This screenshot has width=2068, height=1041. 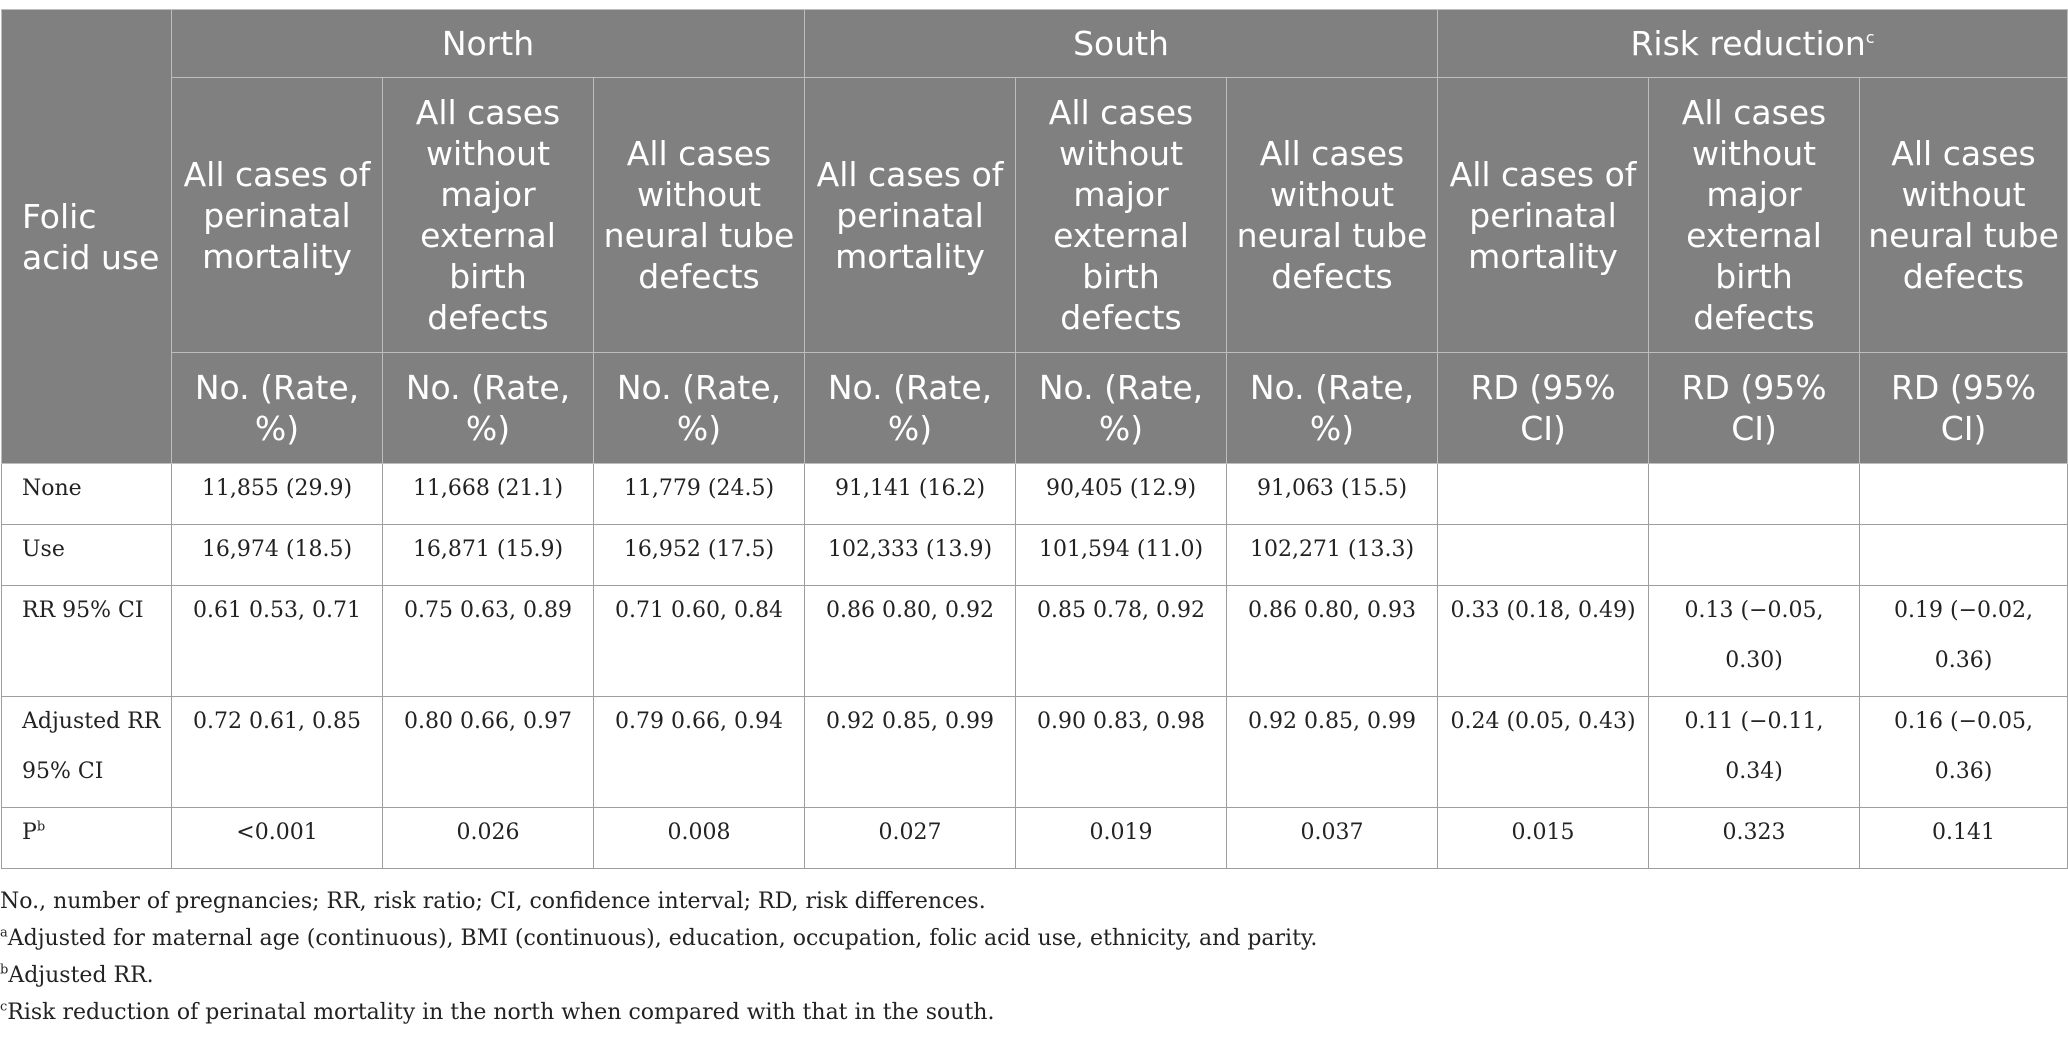 I want to click on table-cell: 0.026, so click(x=488, y=838).